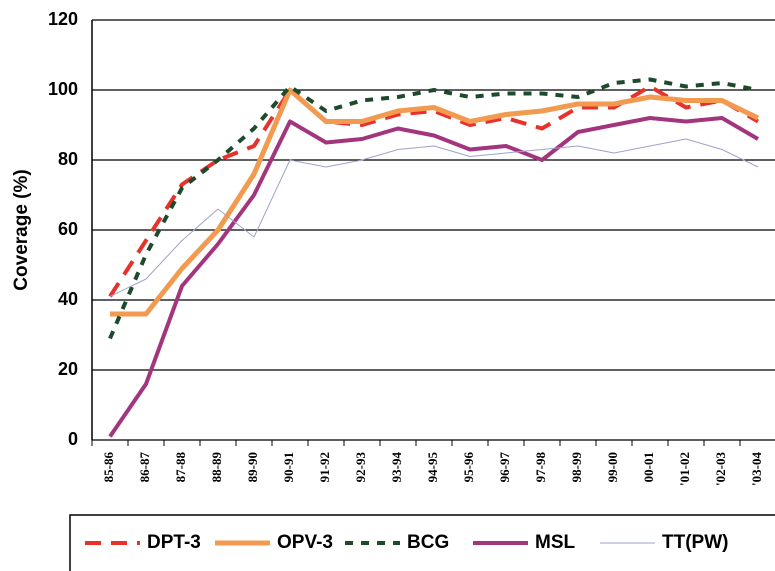 Image resolution: width=775 pixels, height=571 pixels. Describe the element at coordinates (396, 467) in the screenshot. I see `x-tick-label: 93-94` at that location.